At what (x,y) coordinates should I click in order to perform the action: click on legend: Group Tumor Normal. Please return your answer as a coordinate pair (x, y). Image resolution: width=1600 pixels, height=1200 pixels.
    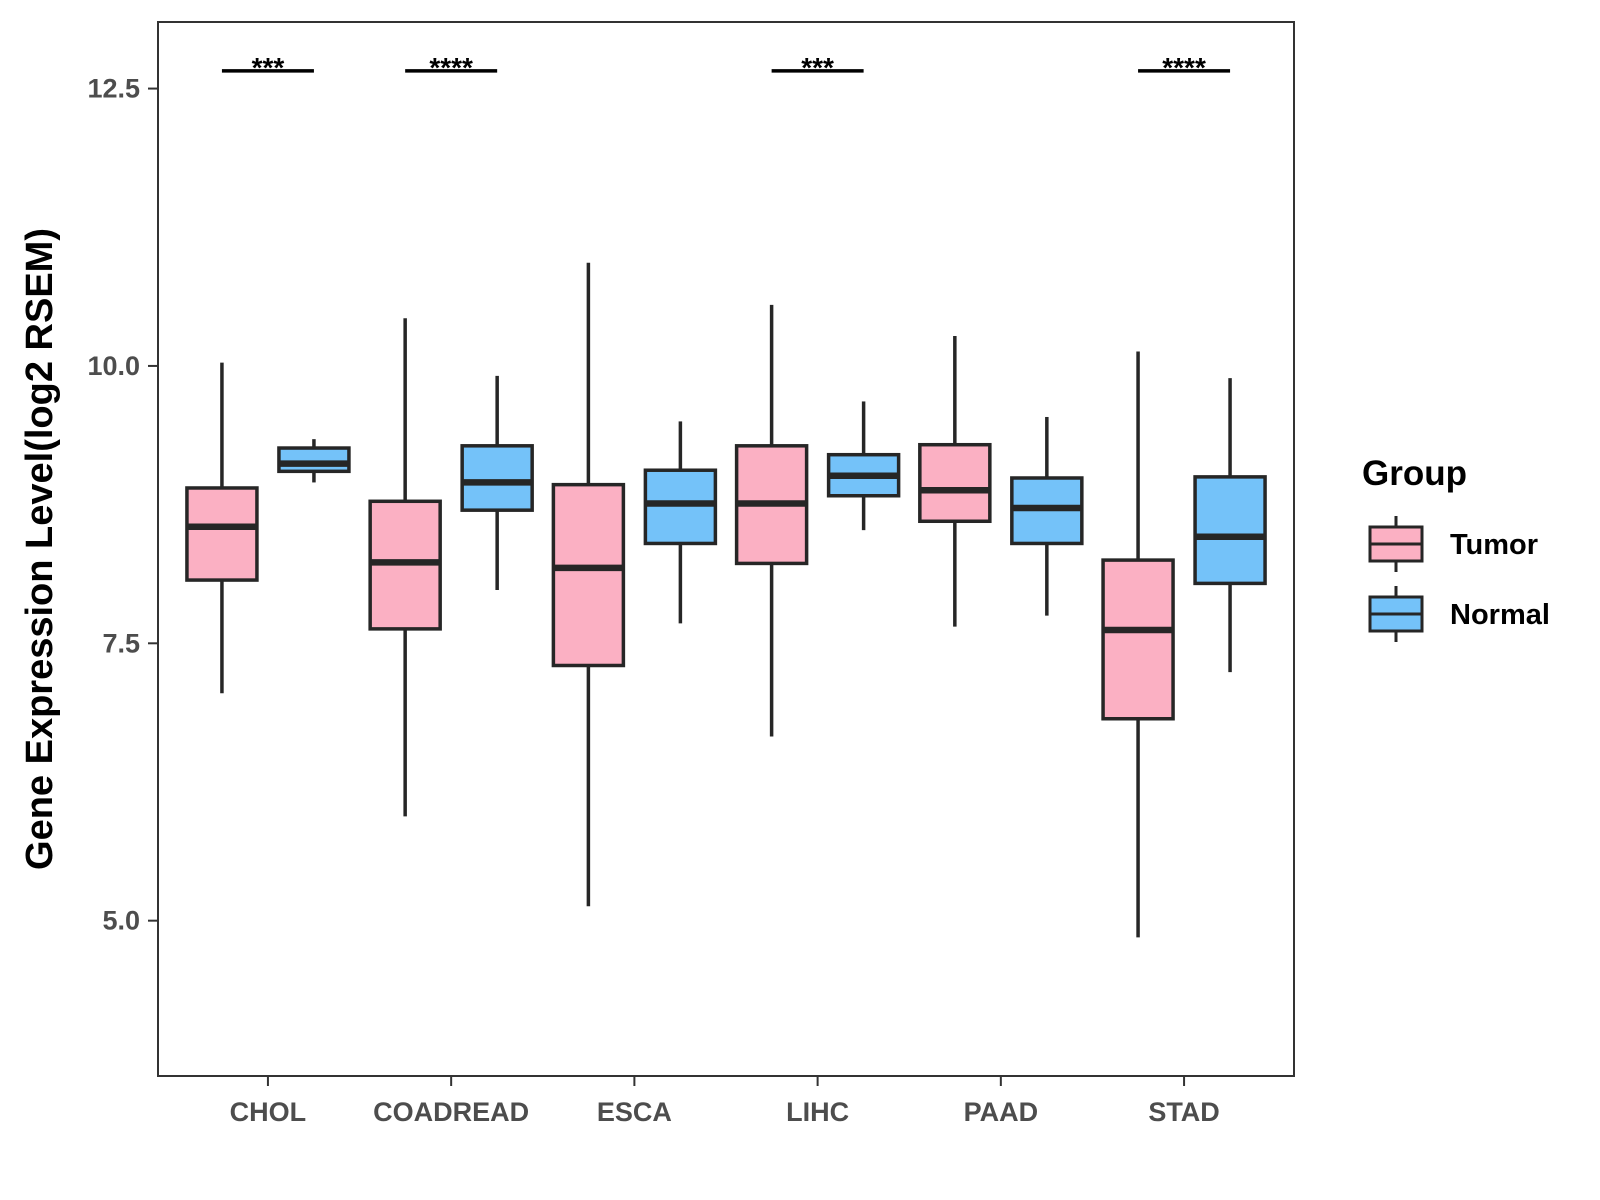
    Looking at the image, I should click on (1456, 548).